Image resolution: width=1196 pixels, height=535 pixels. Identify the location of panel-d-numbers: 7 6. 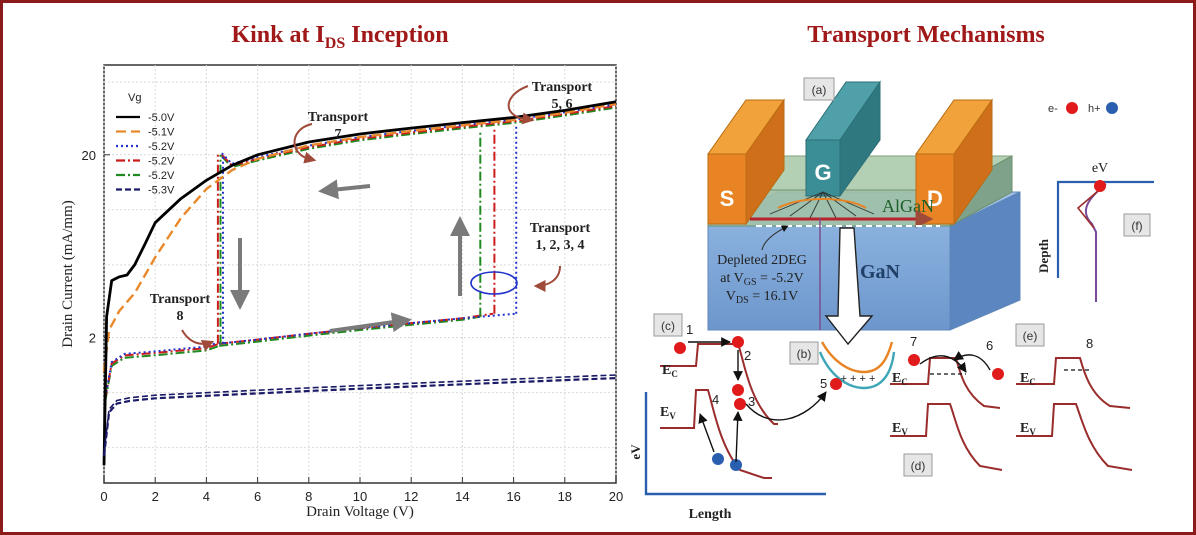
(951, 343).